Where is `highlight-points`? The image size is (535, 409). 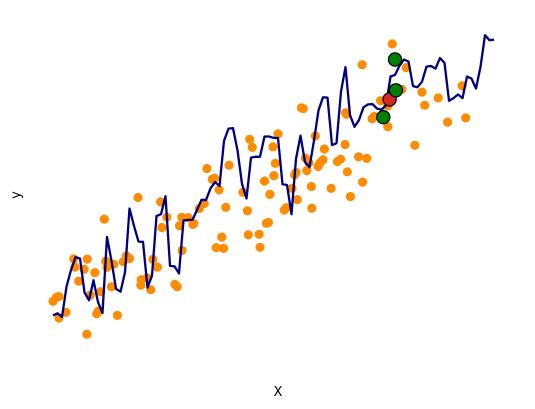 highlight-points is located at coordinates (390, 88).